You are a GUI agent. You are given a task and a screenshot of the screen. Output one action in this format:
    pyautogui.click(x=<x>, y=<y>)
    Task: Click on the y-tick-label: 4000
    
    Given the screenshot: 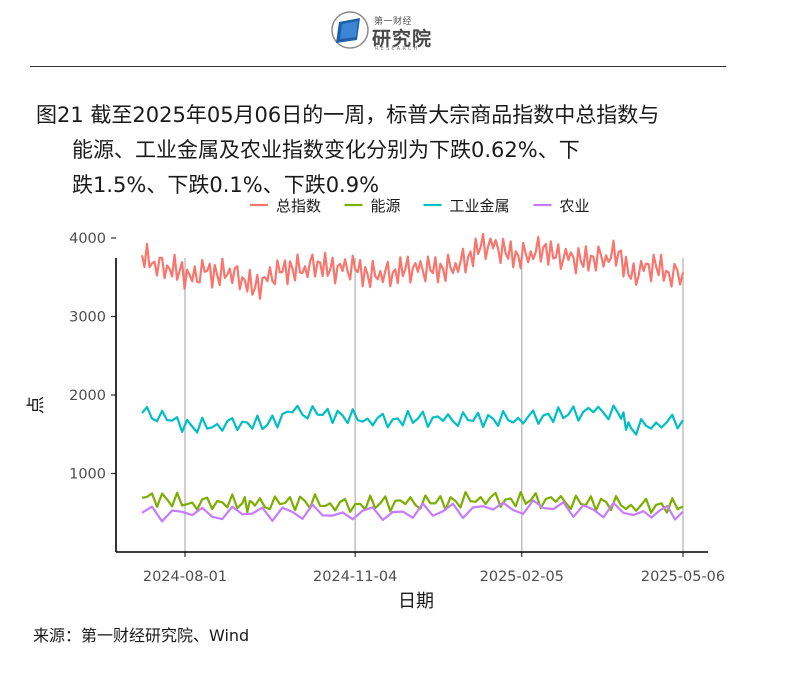 What is the action you would take?
    pyautogui.click(x=87, y=239)
    